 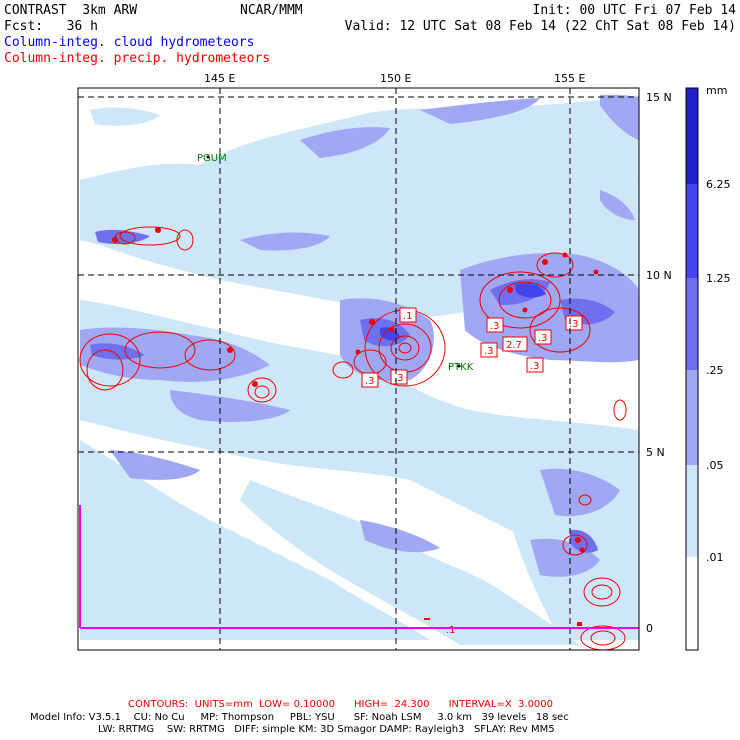 What do you see at coordinates (569, 78) in the screenshot?
I see `lon-label-155: 155 E` at bounding box center [569, 78].